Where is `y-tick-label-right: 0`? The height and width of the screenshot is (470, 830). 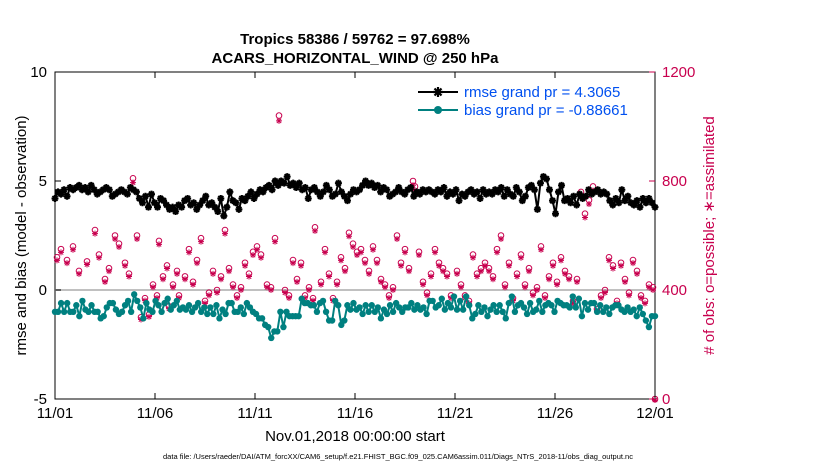
y-tick-label-right: 0 is located at coordinates (666, 399).